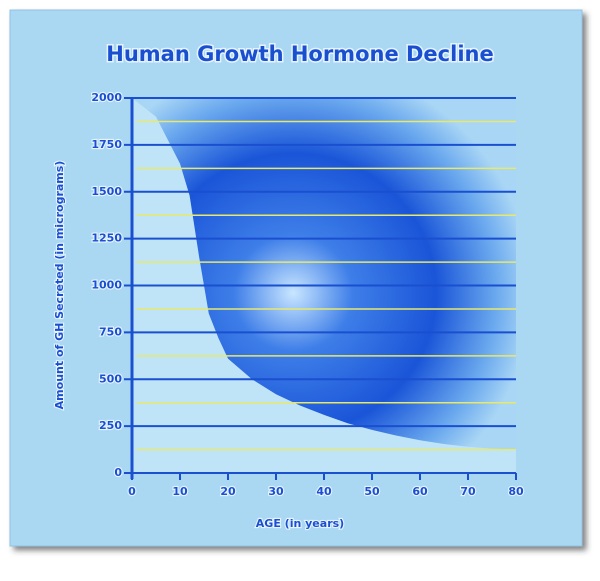 The image size is (600, 581). What do you see at coordinates (300, 523) in the screenshot?
I see `x-axis-label: AGE (in years)` at bounding box center [300, 523].